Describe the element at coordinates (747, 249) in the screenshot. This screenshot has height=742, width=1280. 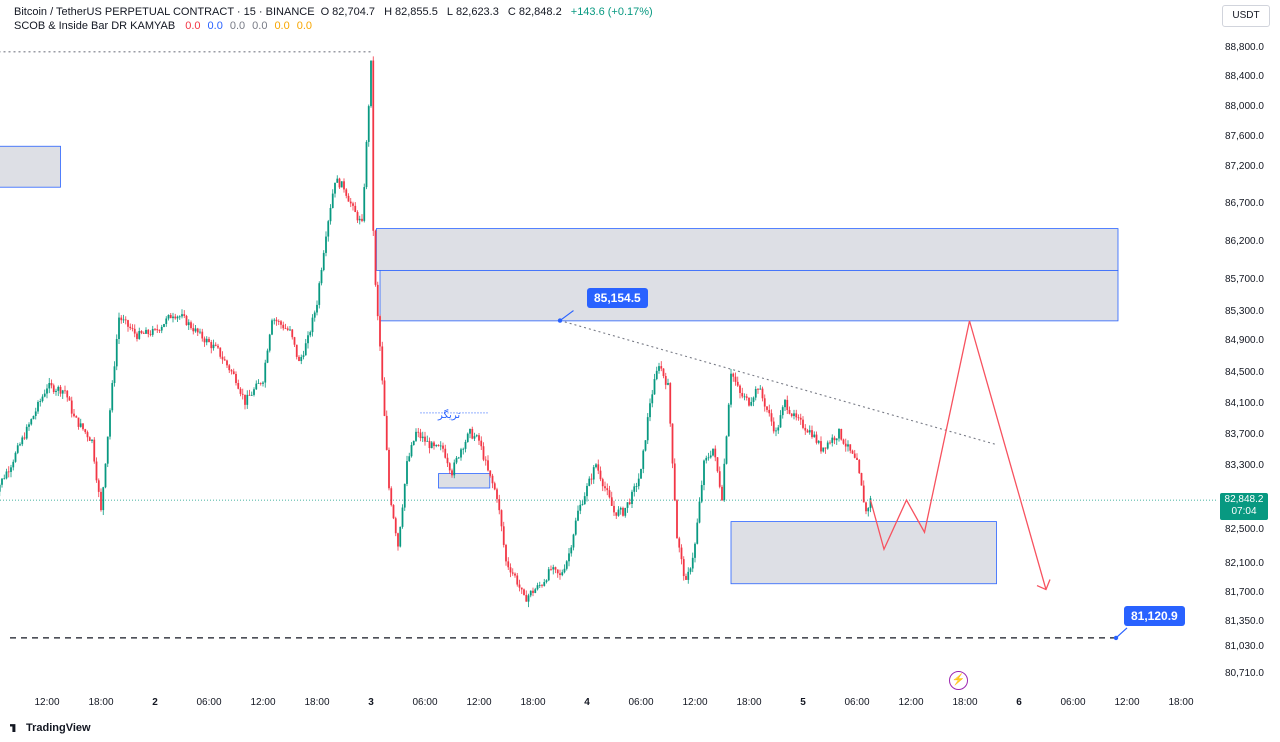
I see `zone-box` at that location.